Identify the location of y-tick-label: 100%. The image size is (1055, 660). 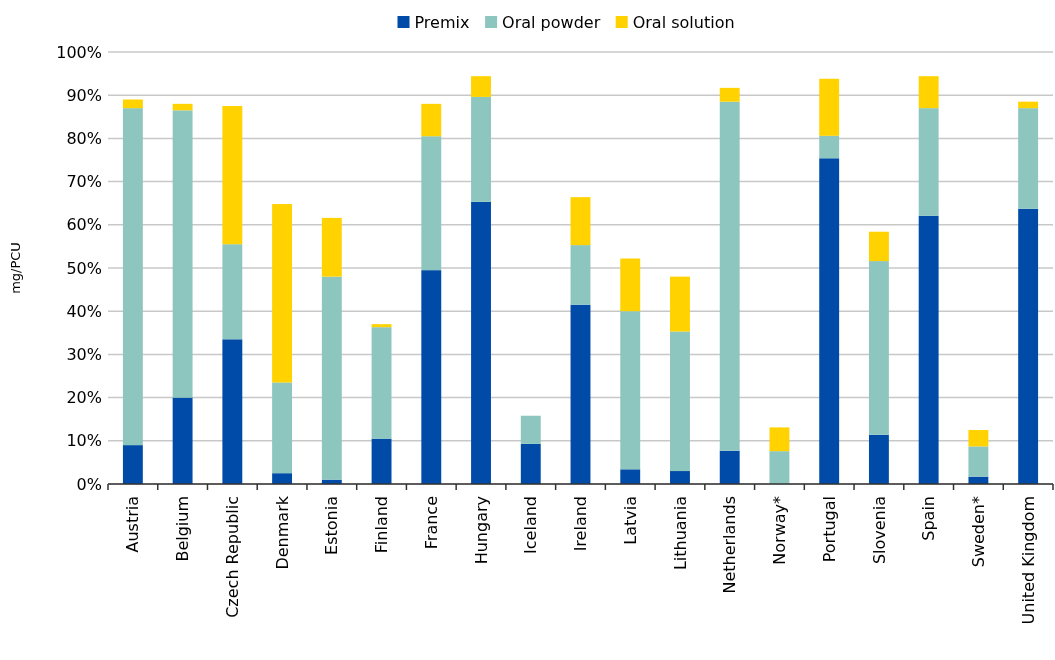
(79, 52).